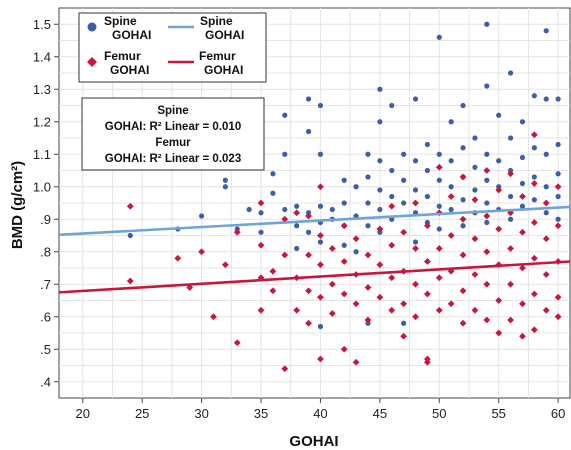  I want to click on y-tick-label: 1.3, so click(42, 89).